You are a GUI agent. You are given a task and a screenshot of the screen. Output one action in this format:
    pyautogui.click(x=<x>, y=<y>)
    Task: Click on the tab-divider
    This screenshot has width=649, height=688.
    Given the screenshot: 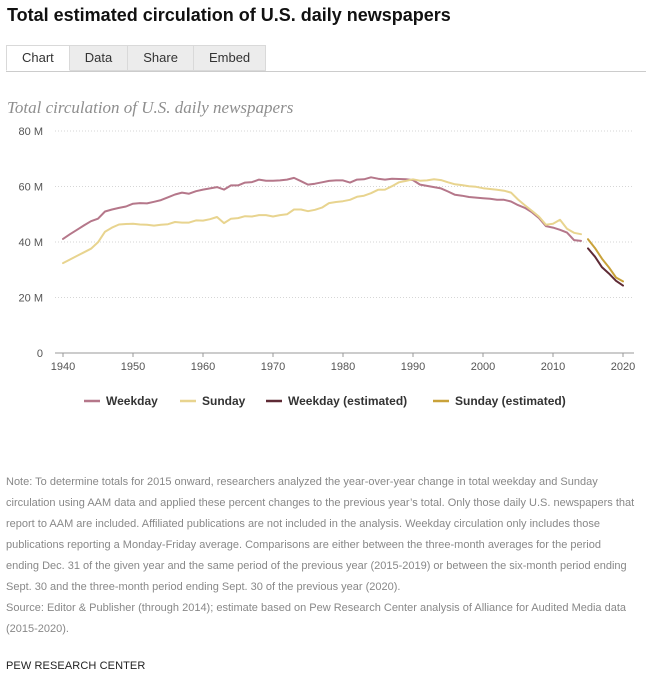 What is the action you would take?
    pyautogui.click(x=326, y=71)
    